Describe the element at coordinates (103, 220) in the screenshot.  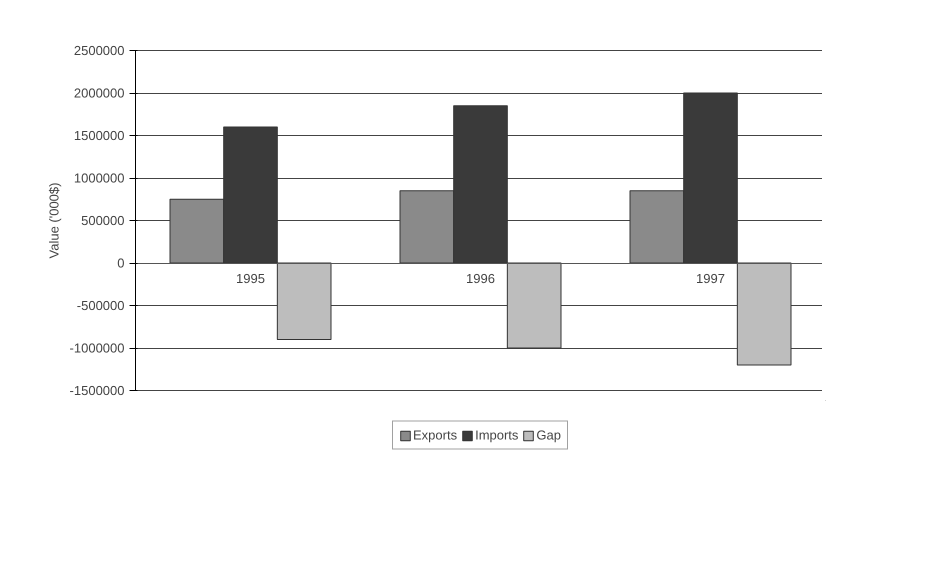
I see `y-tick-label: 500000` at that location.